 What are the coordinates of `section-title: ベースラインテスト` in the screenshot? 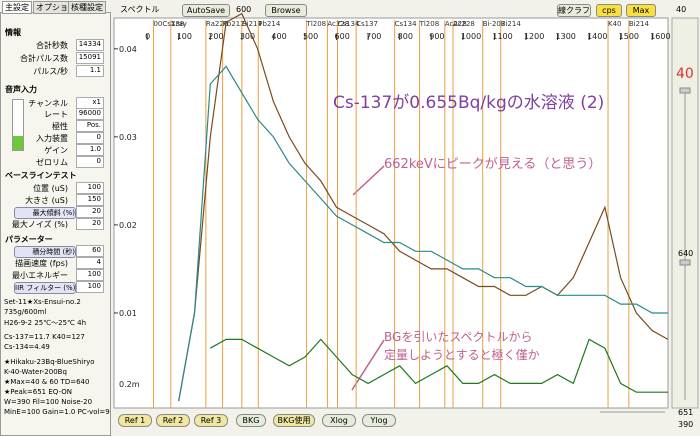 It's located at (41, 175).